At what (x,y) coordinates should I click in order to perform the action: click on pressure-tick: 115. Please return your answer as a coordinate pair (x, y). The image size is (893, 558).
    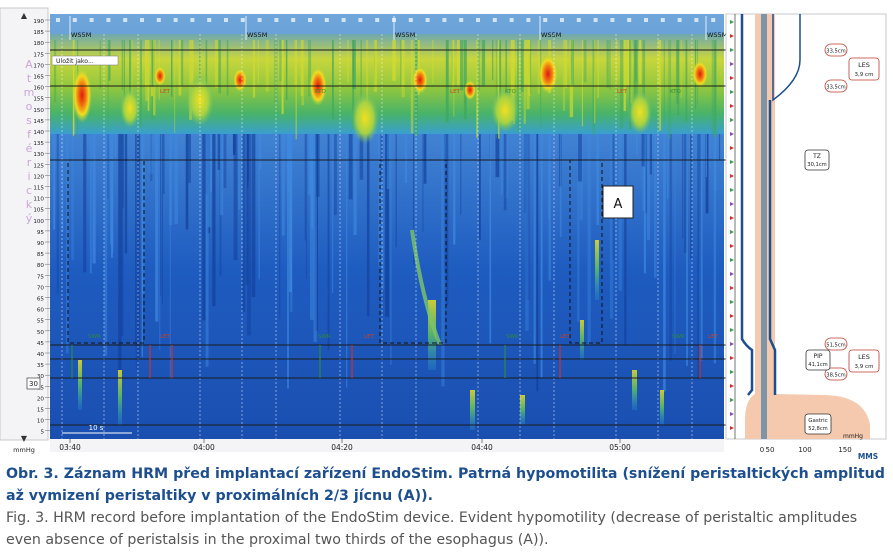
    Looking at the image, I should click on (38, 189).